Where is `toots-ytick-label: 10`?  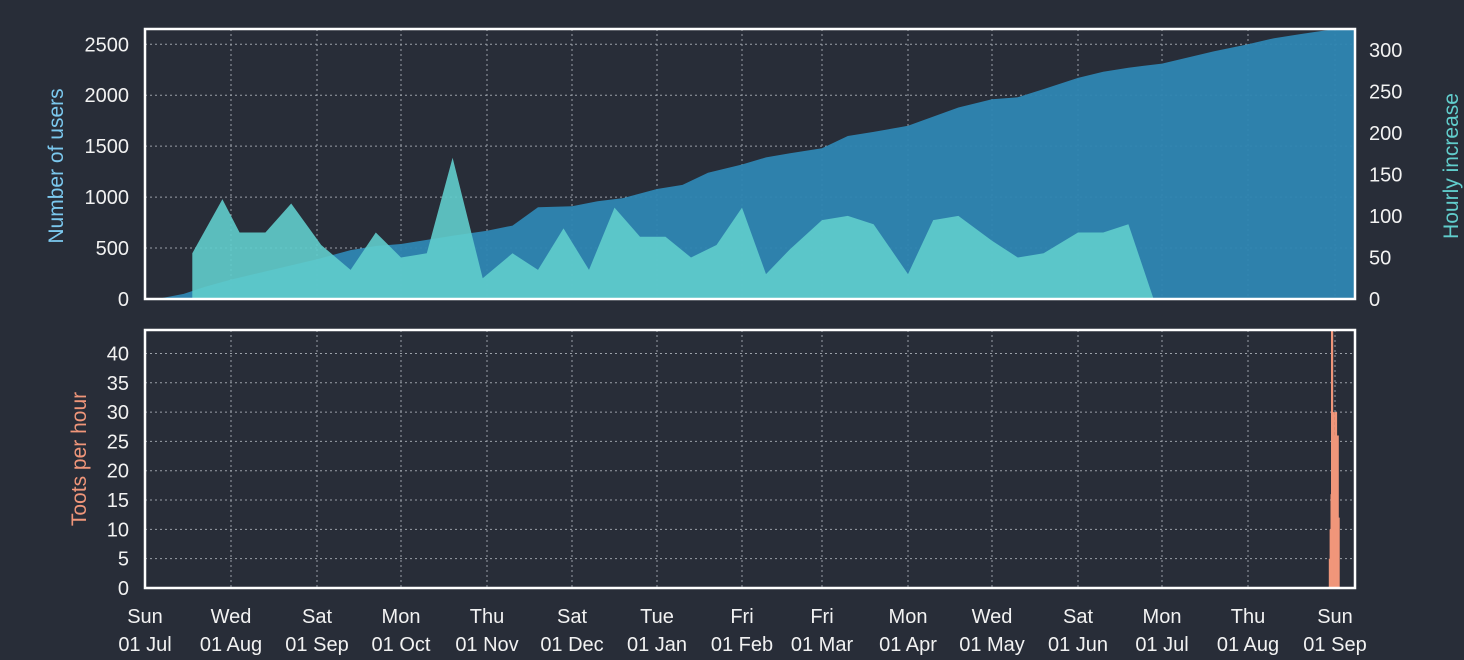 toots-ytick-label: 10 is located at coordinates (118, 530).